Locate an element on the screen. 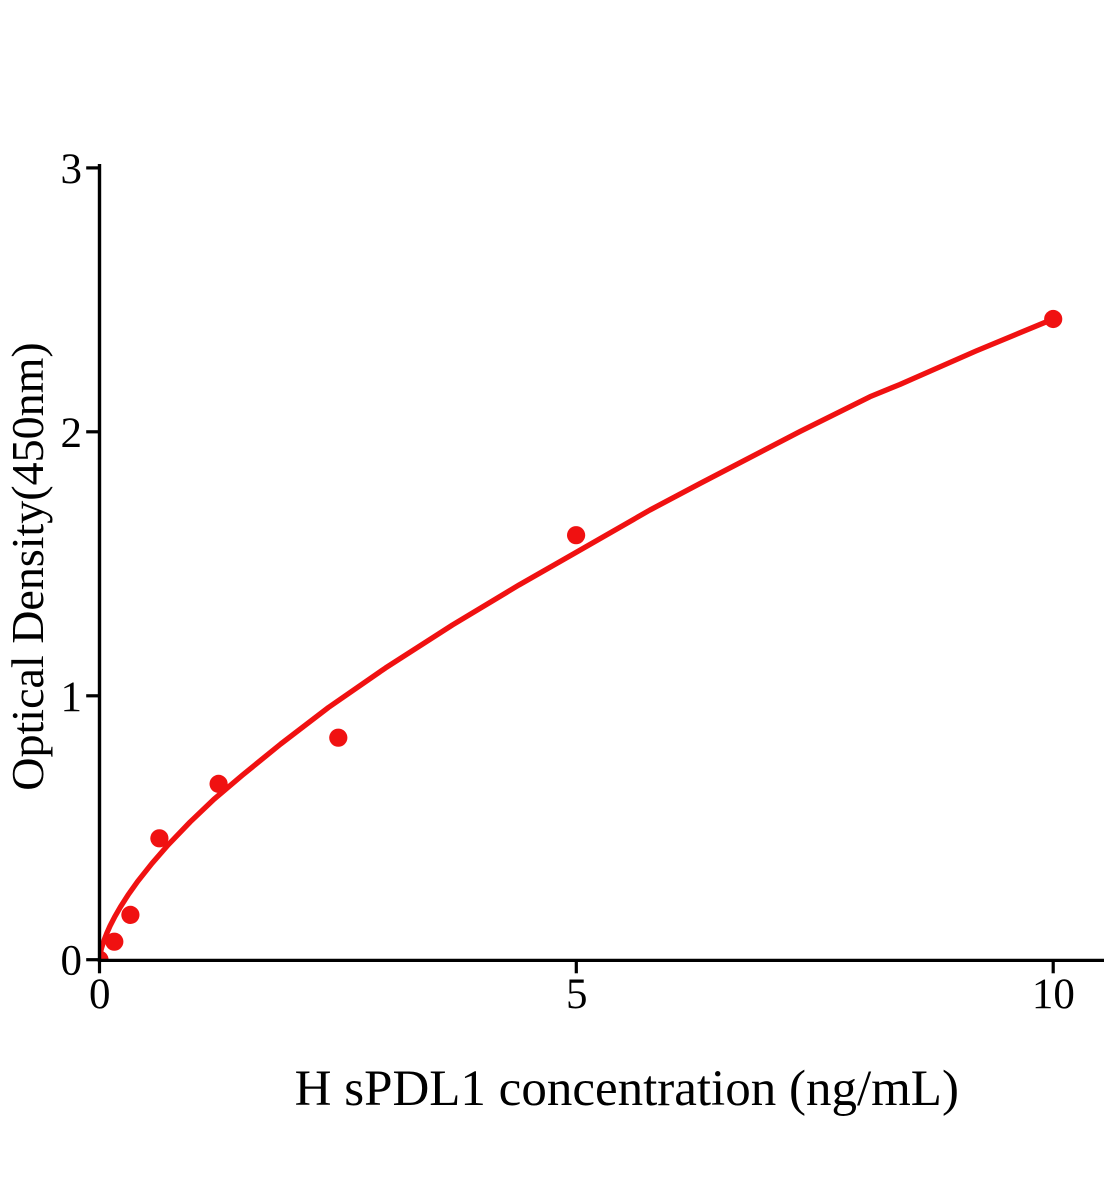  svg-text: 10 is located at coordinates (1053, 994).